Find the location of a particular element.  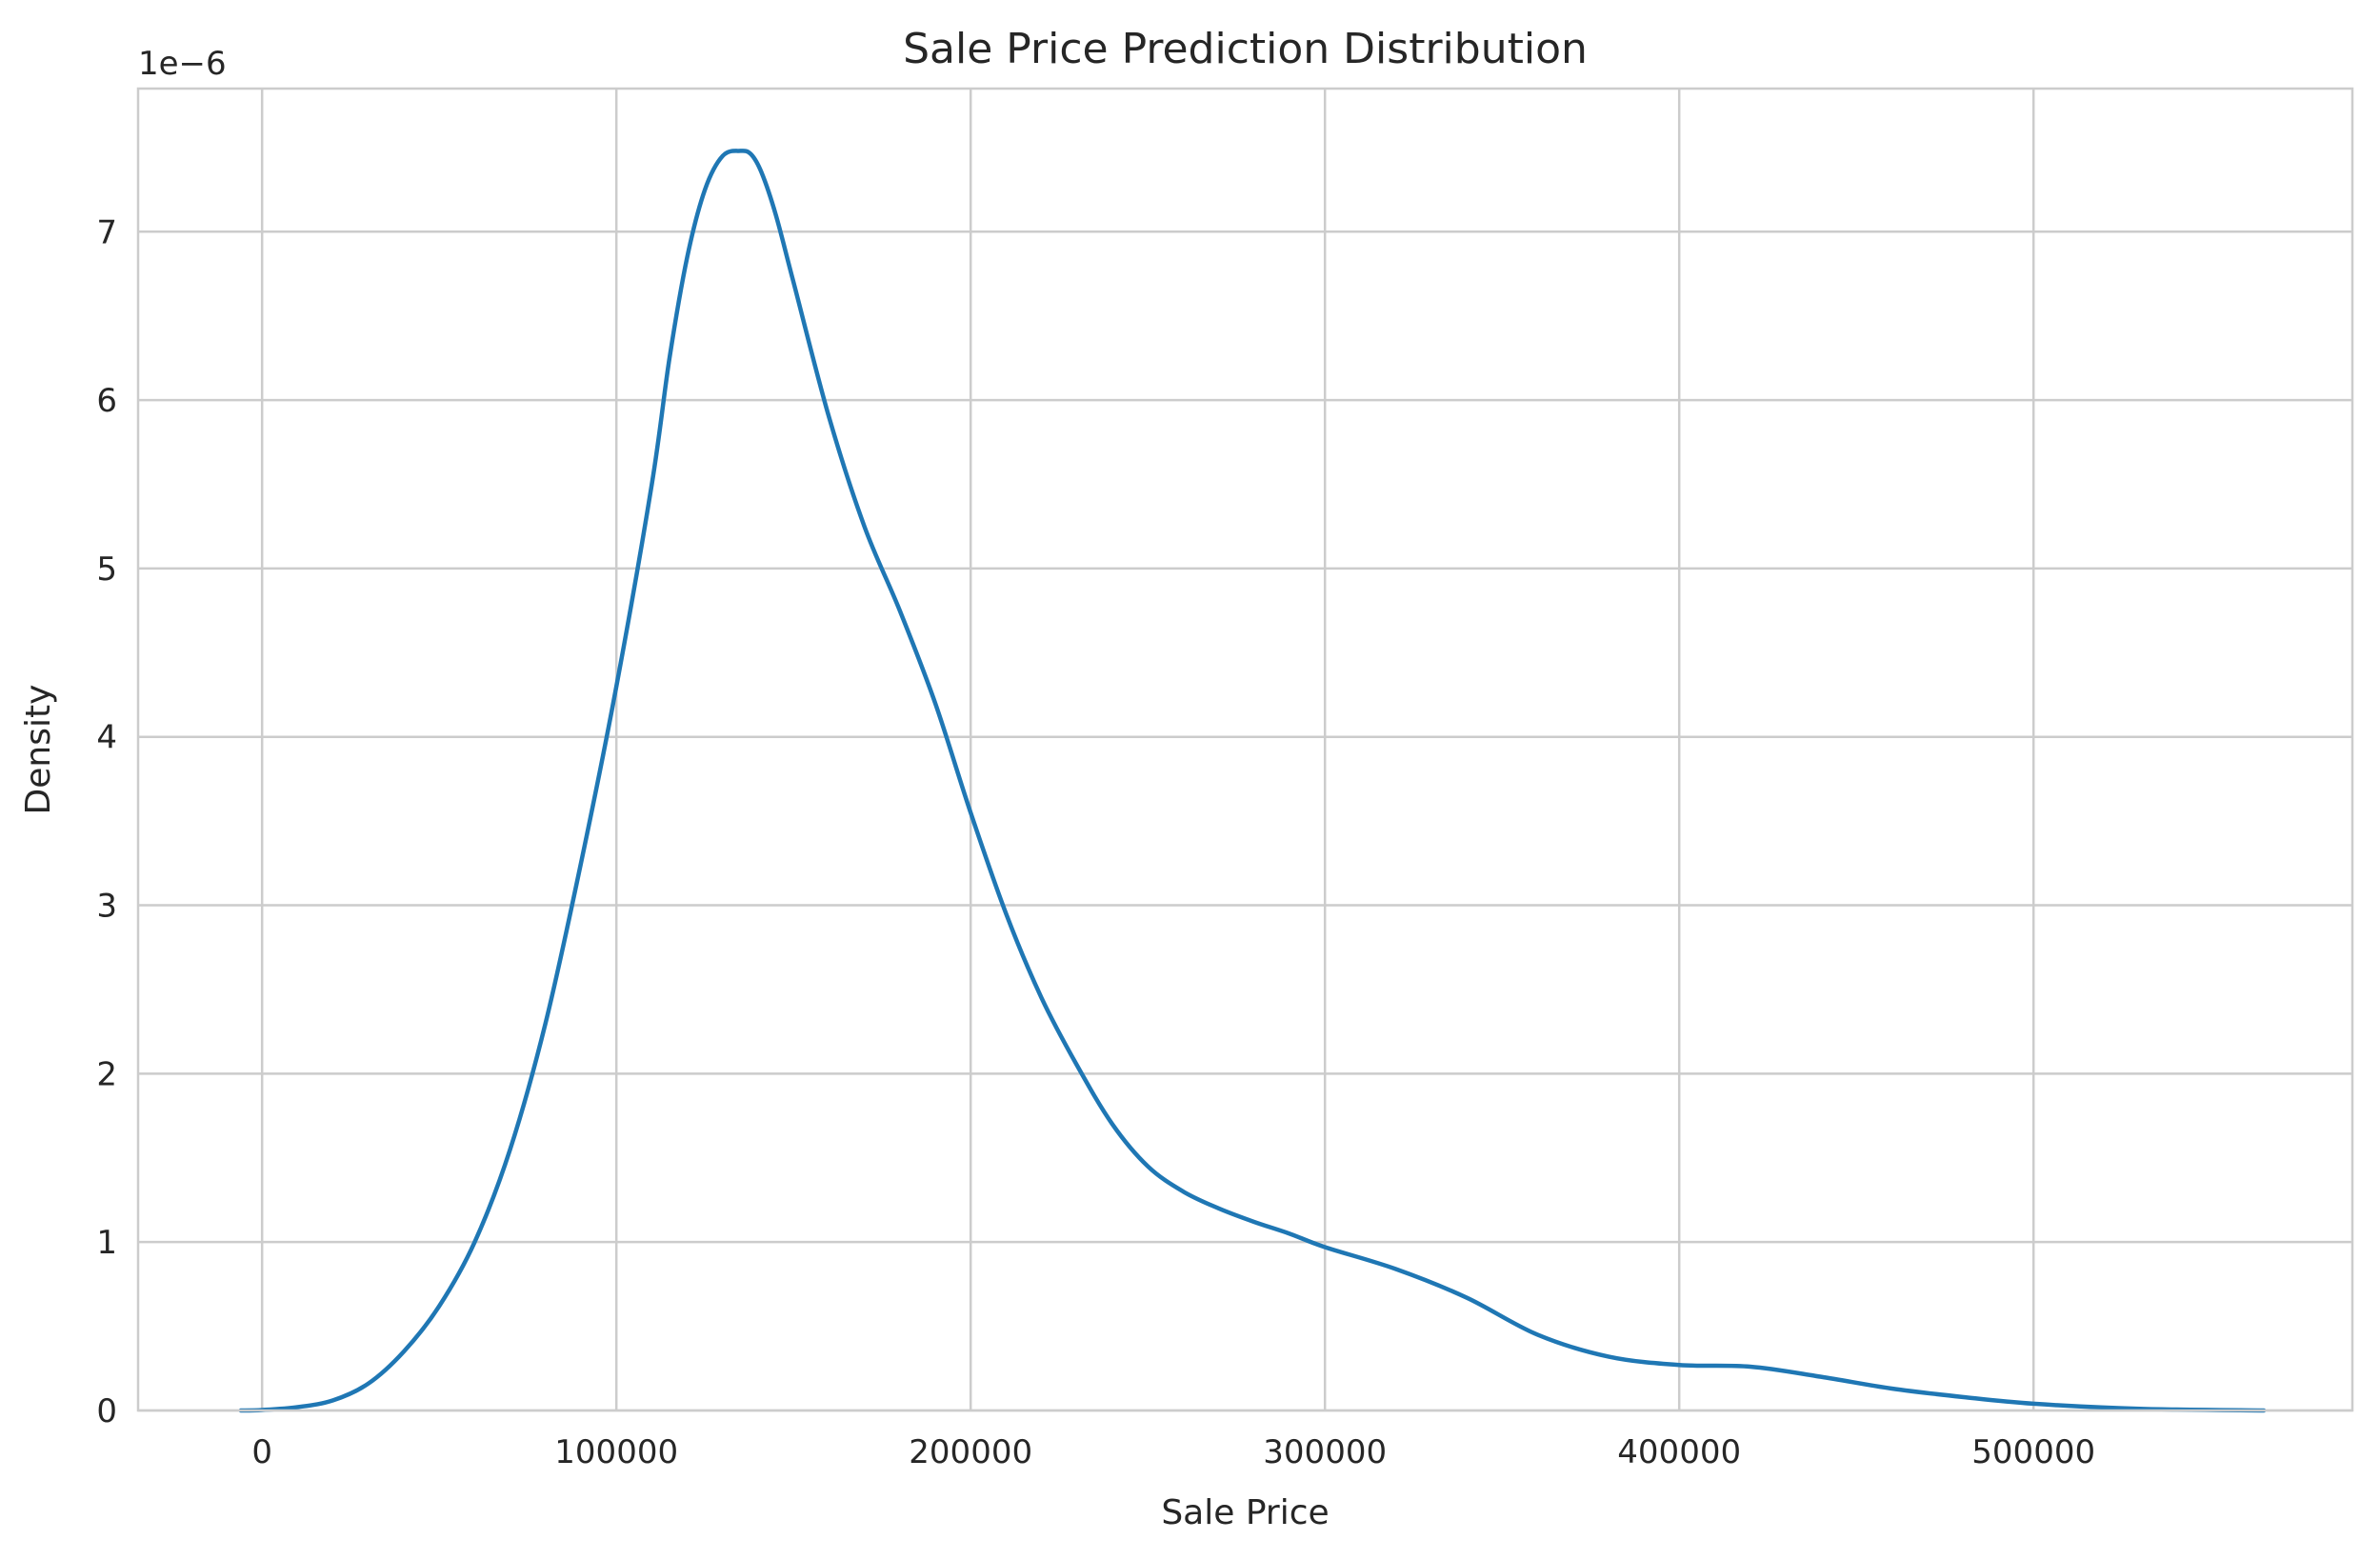

y-tick-label: 3 is located at coordinates (106, 907).